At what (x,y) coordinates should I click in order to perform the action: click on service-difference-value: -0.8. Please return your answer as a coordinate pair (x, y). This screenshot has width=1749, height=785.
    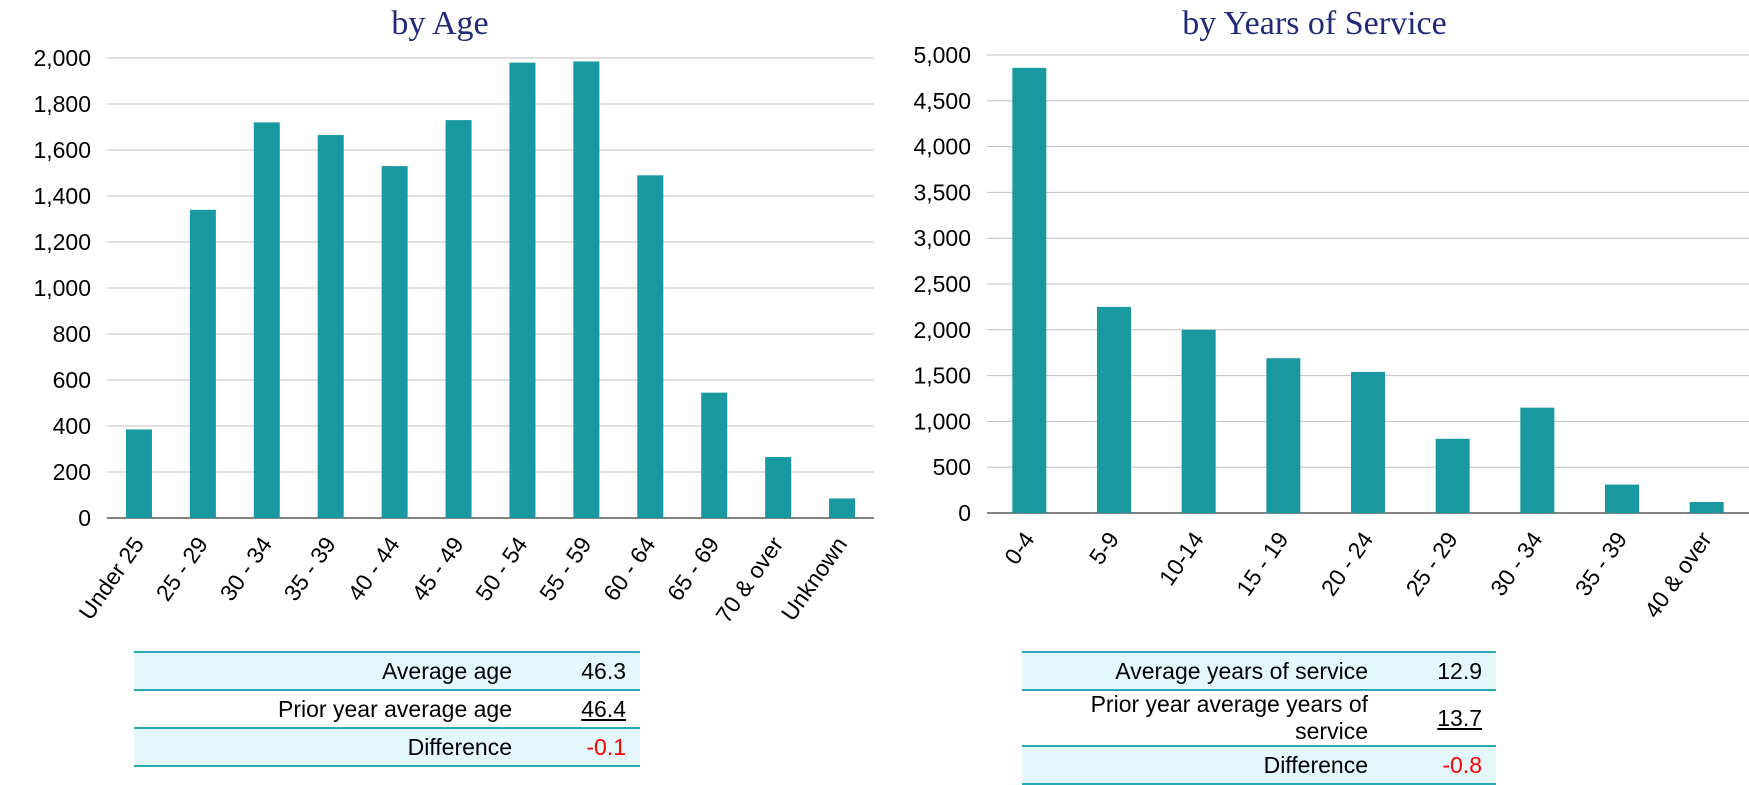
    Looking at the image, I should click on (1462, 764).